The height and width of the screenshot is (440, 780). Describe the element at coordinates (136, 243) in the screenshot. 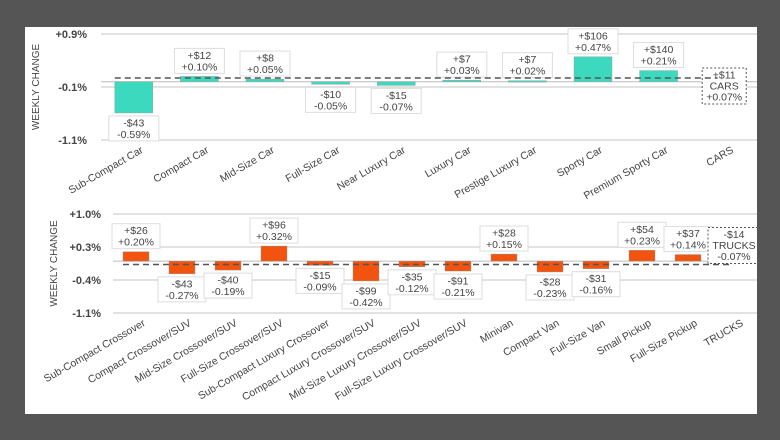

I see `data-label-percent: +0.20%` at that location.